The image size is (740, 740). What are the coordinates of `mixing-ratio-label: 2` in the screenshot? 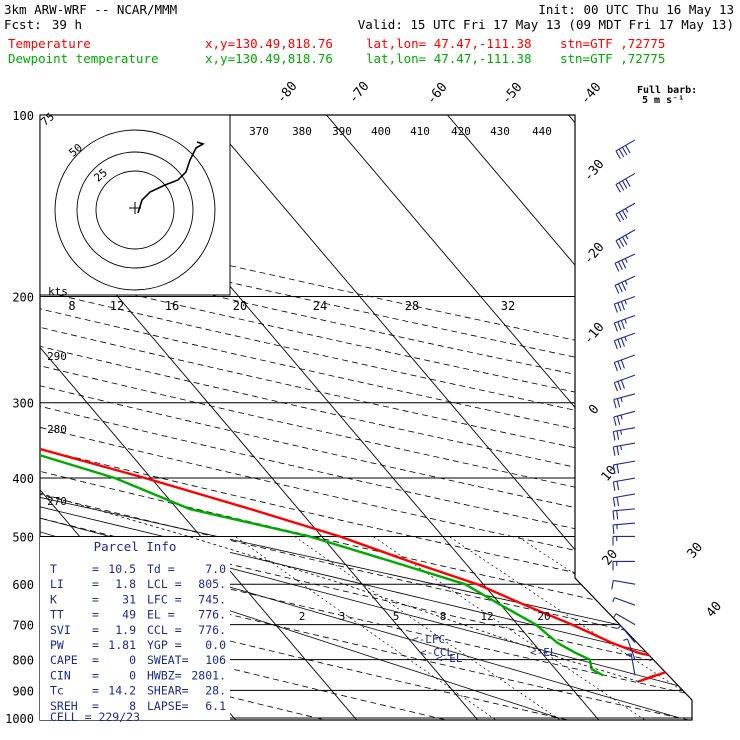 It's located at (302, 616).